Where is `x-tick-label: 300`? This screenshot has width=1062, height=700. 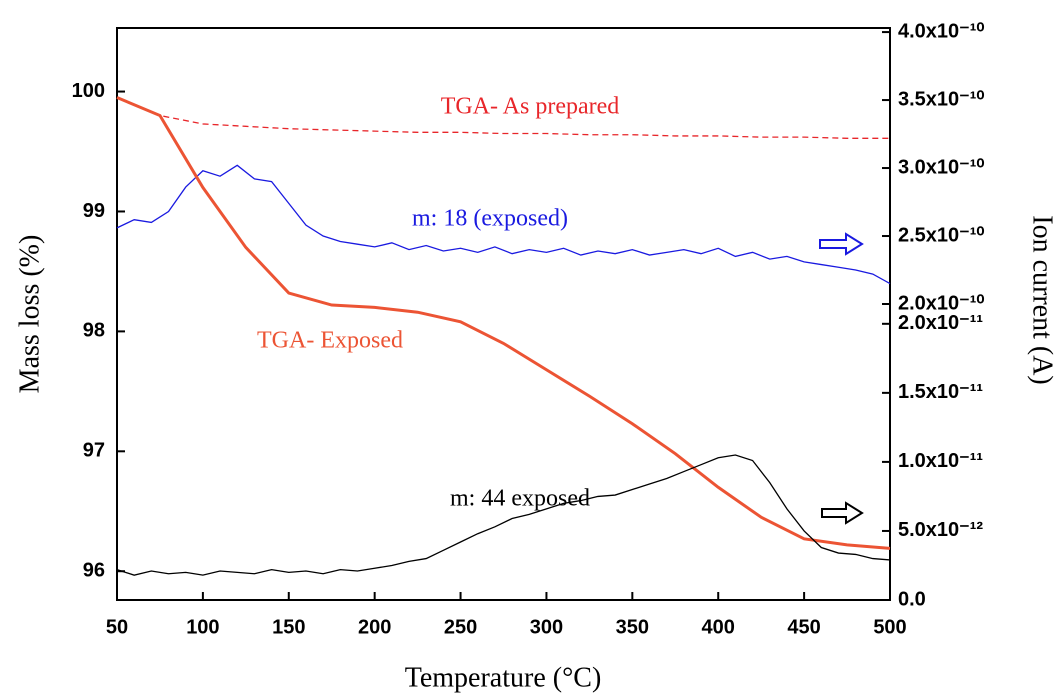
x-tick-label: 300 is located at coordinates (546, 627).